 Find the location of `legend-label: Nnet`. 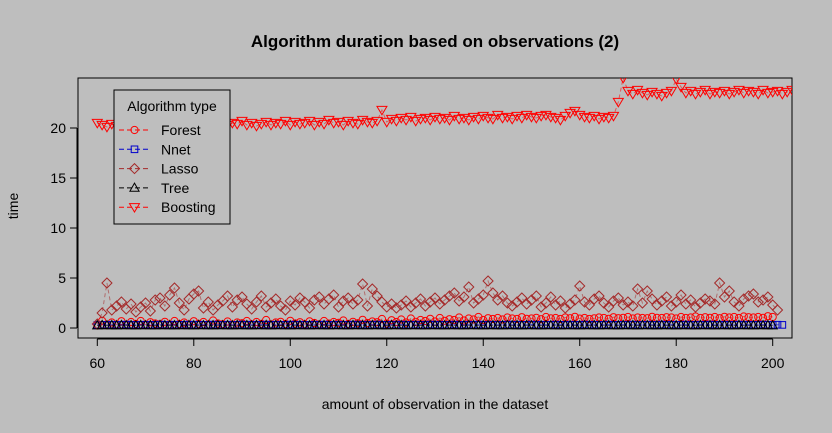

legend-label: Nnet is located at coordinates (176, 149).